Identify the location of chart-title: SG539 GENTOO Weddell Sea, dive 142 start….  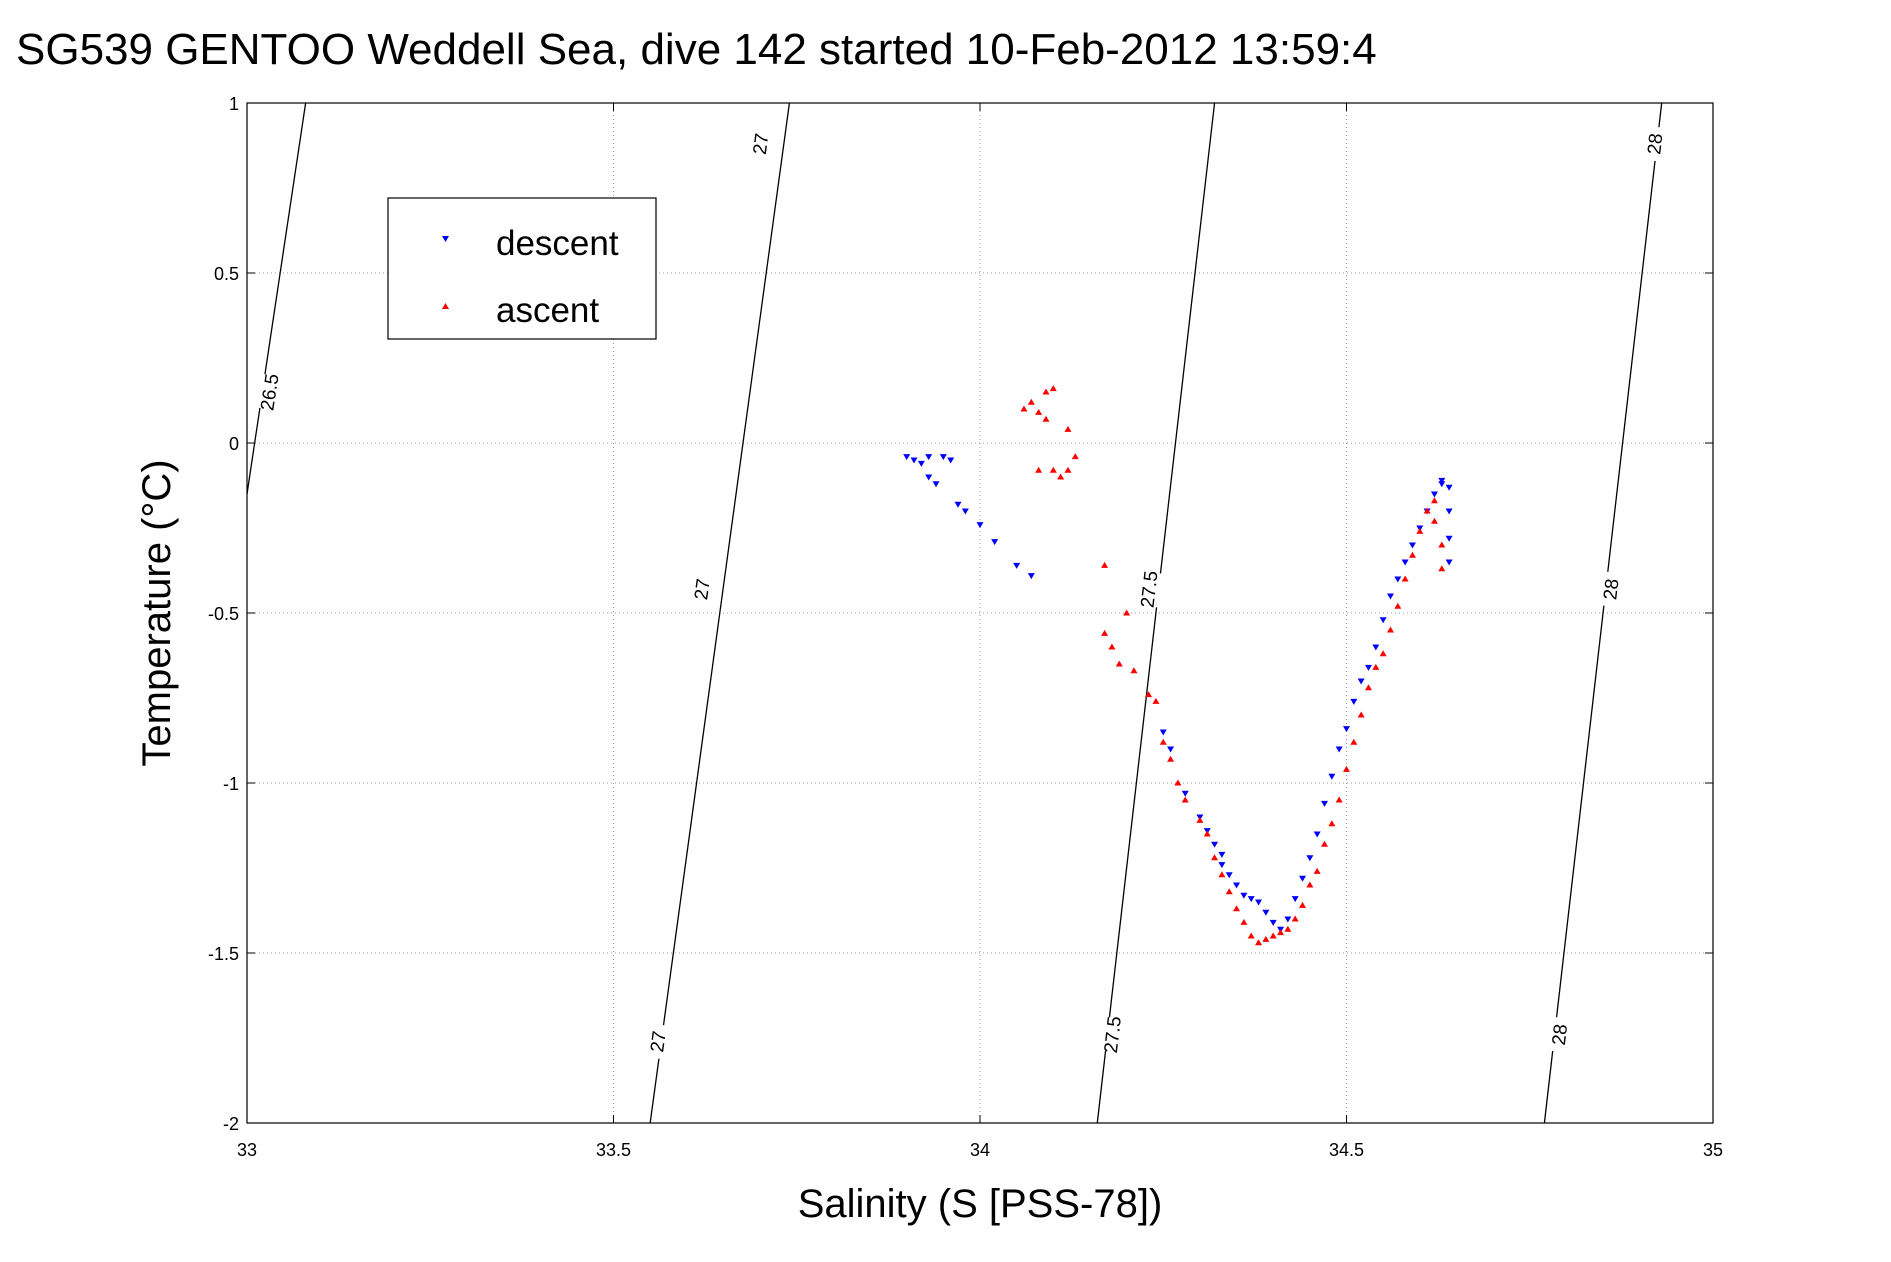
(696, 49).